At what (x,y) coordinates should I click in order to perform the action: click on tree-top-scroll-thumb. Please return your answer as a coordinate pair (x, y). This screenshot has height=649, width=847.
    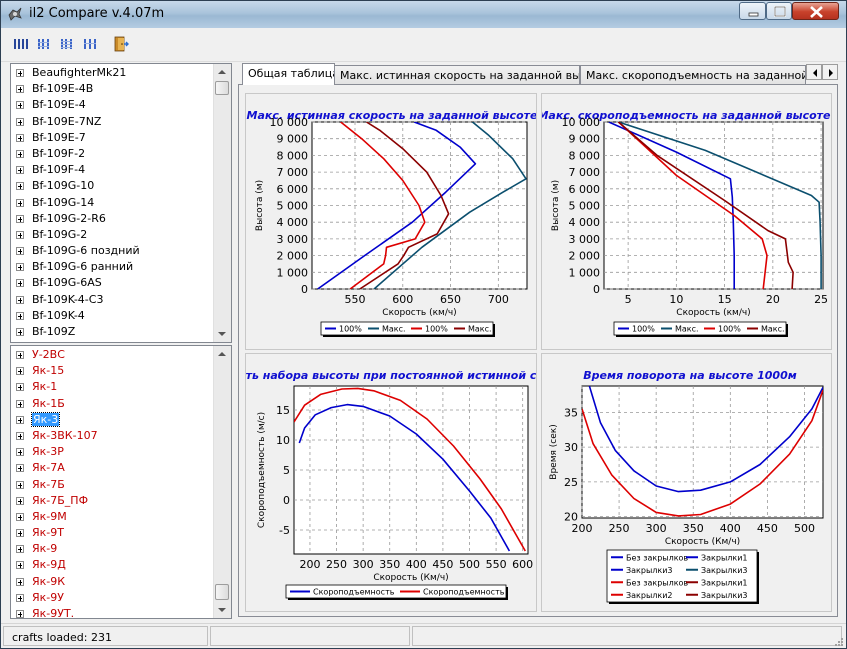
    Looking at the image, I should click on (222, 88).